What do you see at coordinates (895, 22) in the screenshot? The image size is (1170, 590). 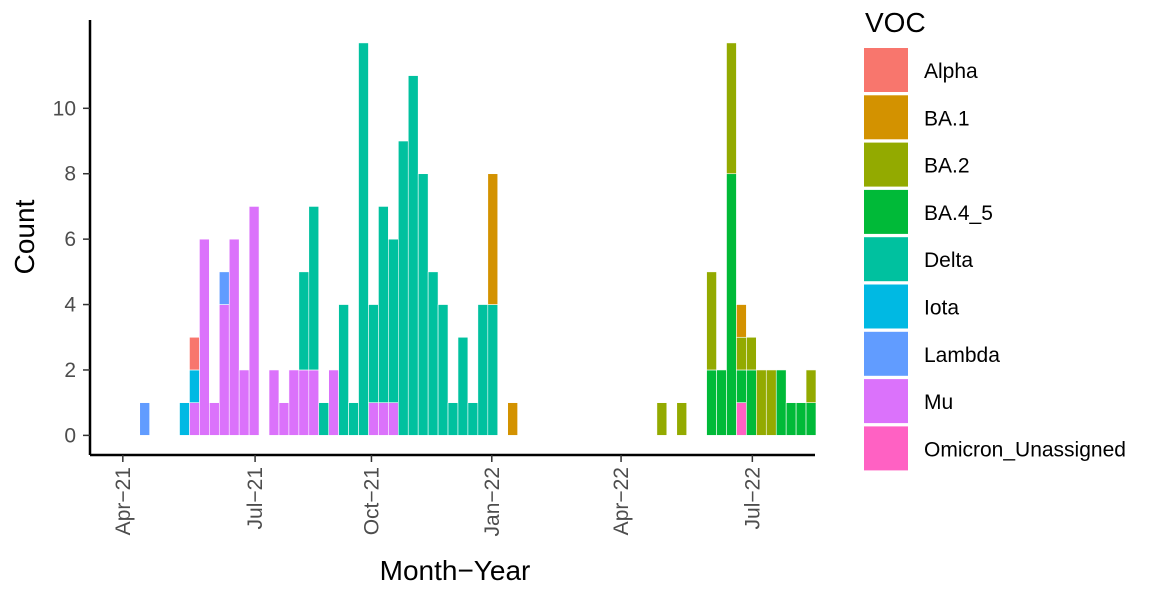 I see `legend-title: VOC` at bounding box center [895, 22].